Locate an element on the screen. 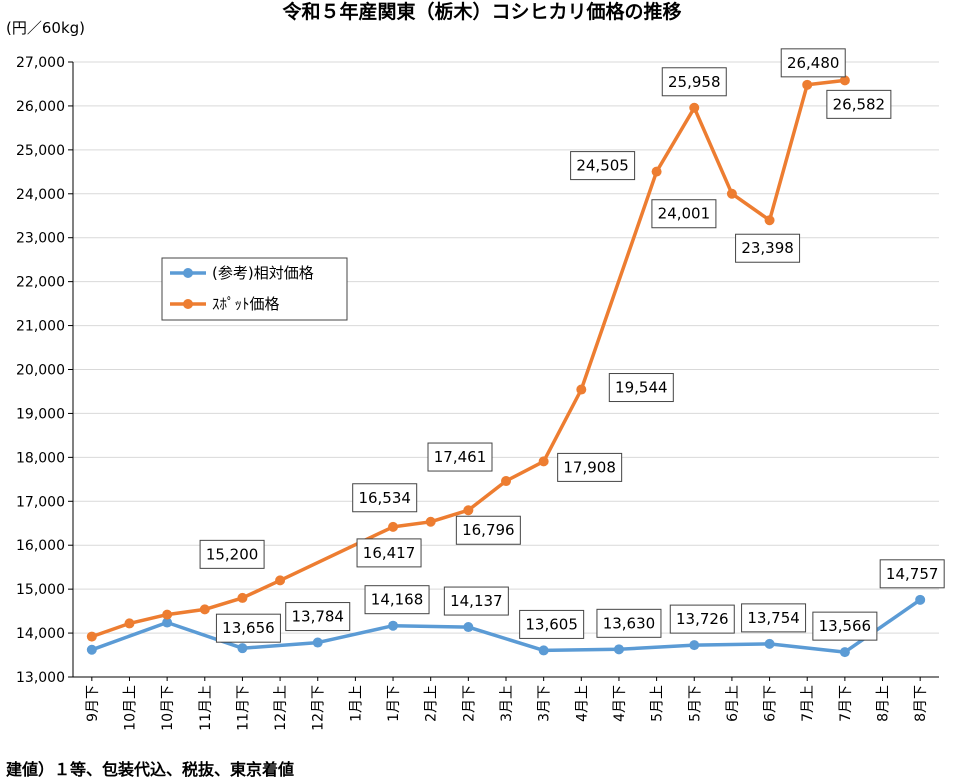 Image resolution: width=964 pixels, height=781 pixels. data-label: 19,544 is located at coordinates (641, 388).